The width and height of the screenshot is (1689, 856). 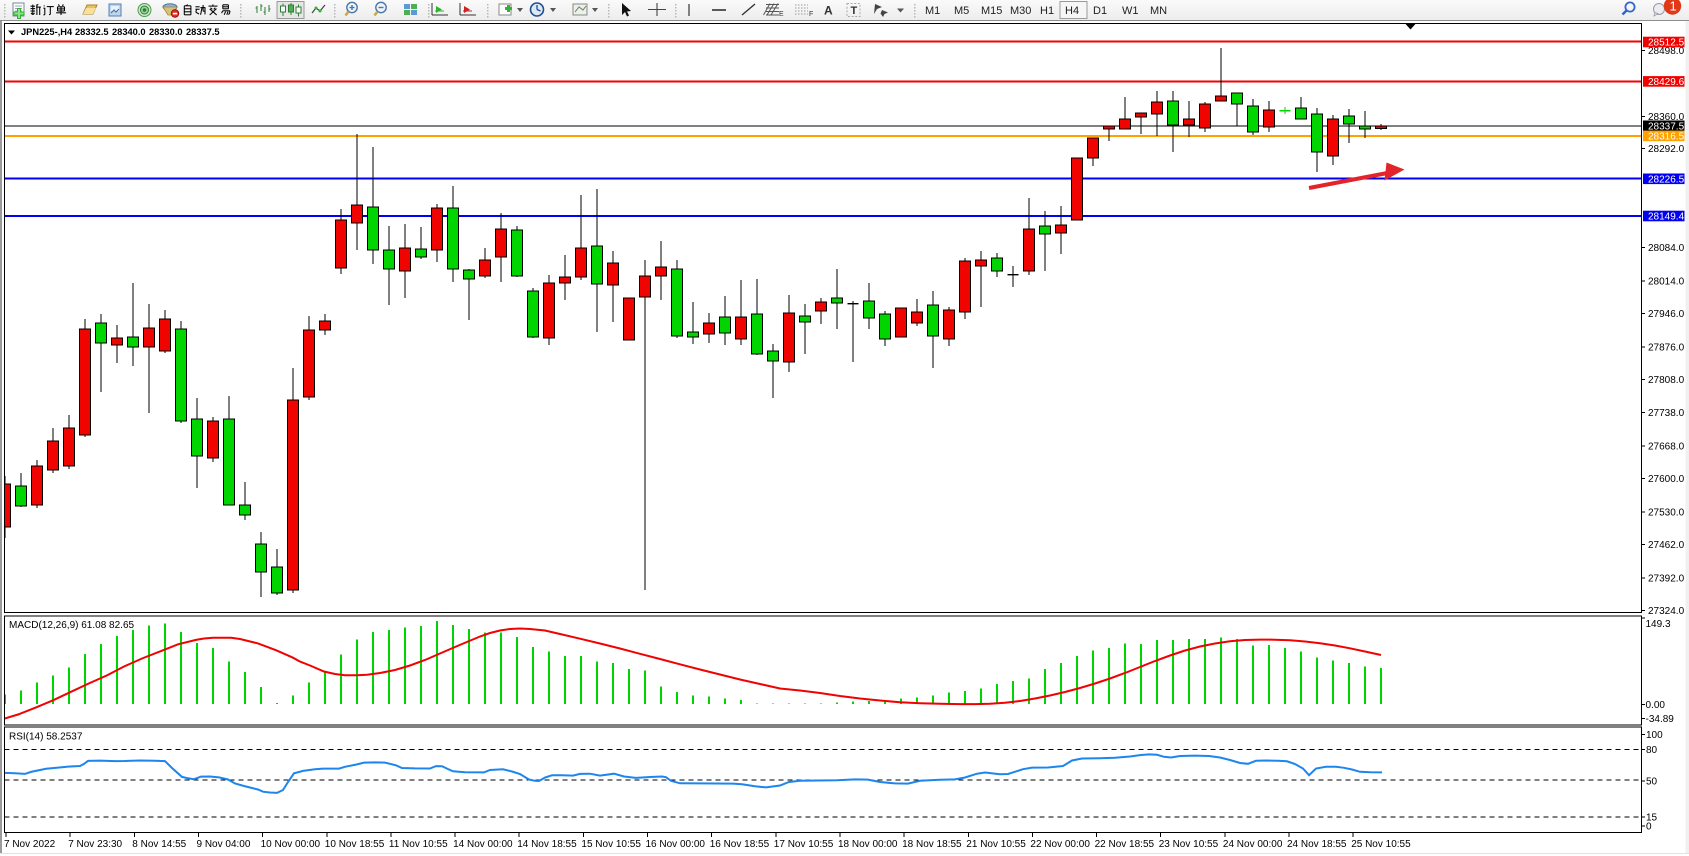 What do you see at coordinates (1666, 611) in the screenshot?
I see `svg-text: 27324.0` at bounding box center [1666, 611].